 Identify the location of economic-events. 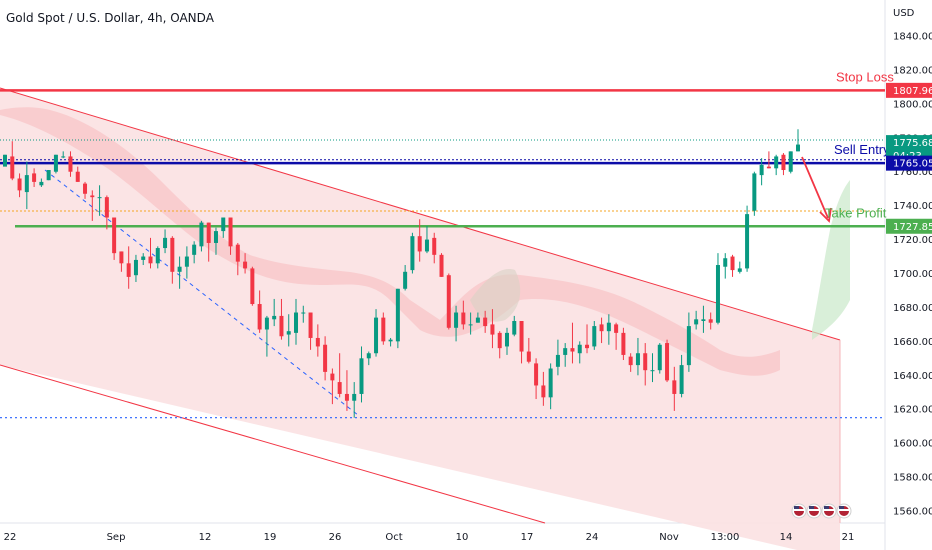
(821, 511).